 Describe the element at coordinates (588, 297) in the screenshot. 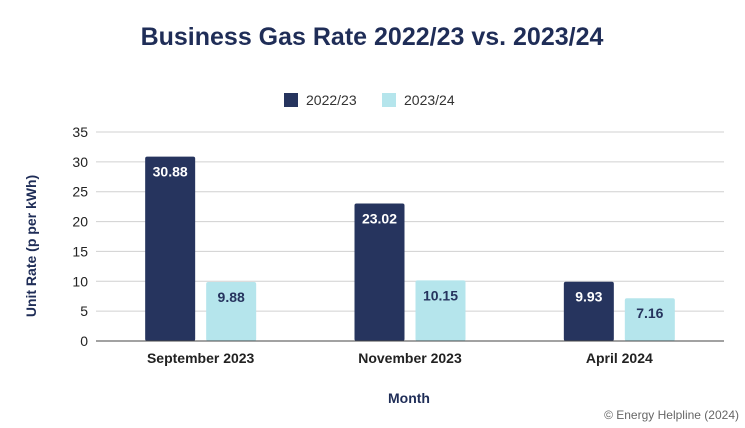

I see `bar-data-label: 9.93` at that location.